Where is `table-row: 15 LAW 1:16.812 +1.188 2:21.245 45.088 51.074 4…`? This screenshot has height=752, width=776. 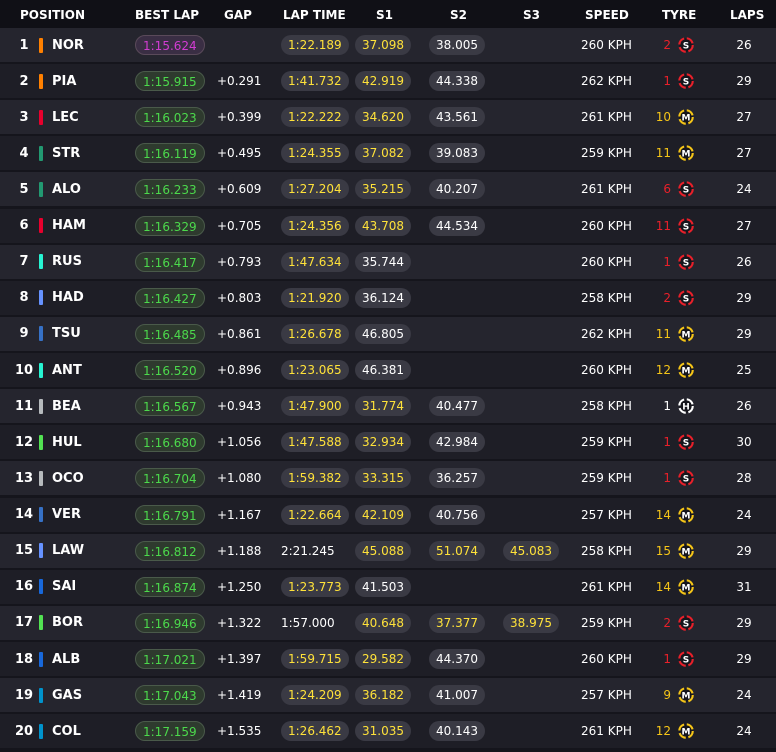 table-row: 15 LAW 1:16.812 +1.188 2:21.245 45.088 51.074 4… is located at coordinates (388, 550).